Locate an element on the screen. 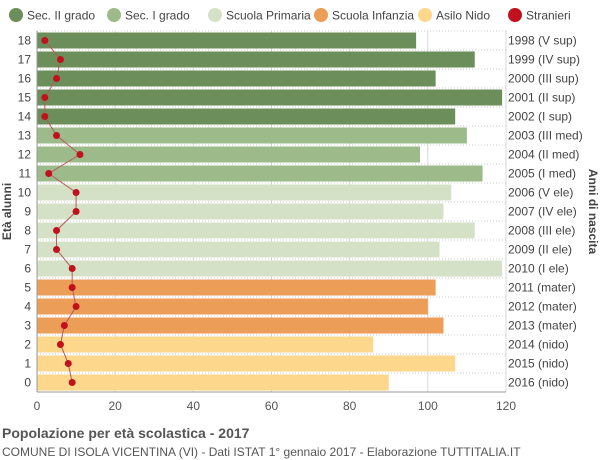 This screenshot has width=600, height=460. y-axis-title: Età alunni is located at coordinates (7, 211).